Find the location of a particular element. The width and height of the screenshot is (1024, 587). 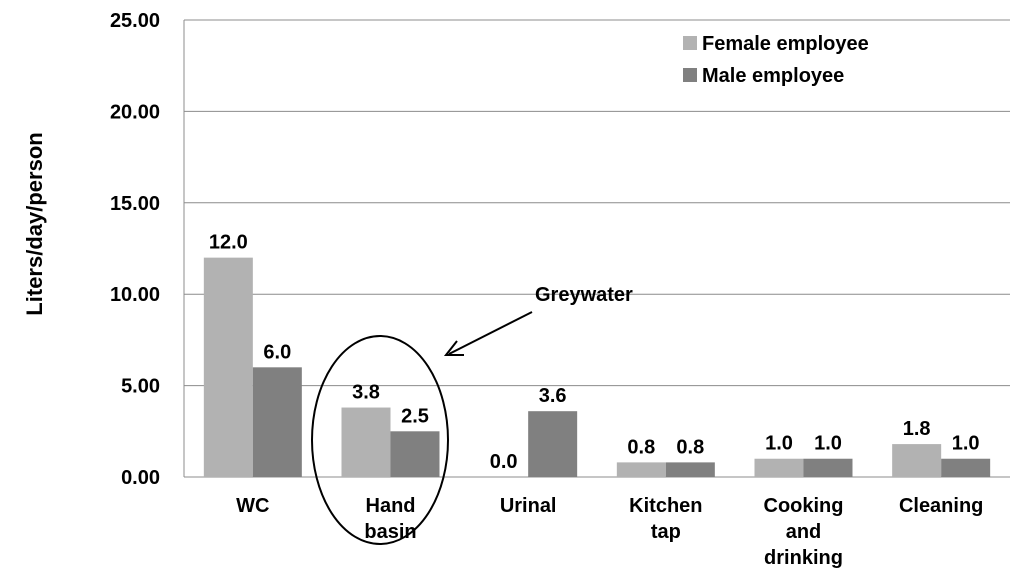

y-tick-label: 25.00 is located at coordinates (135, 21).